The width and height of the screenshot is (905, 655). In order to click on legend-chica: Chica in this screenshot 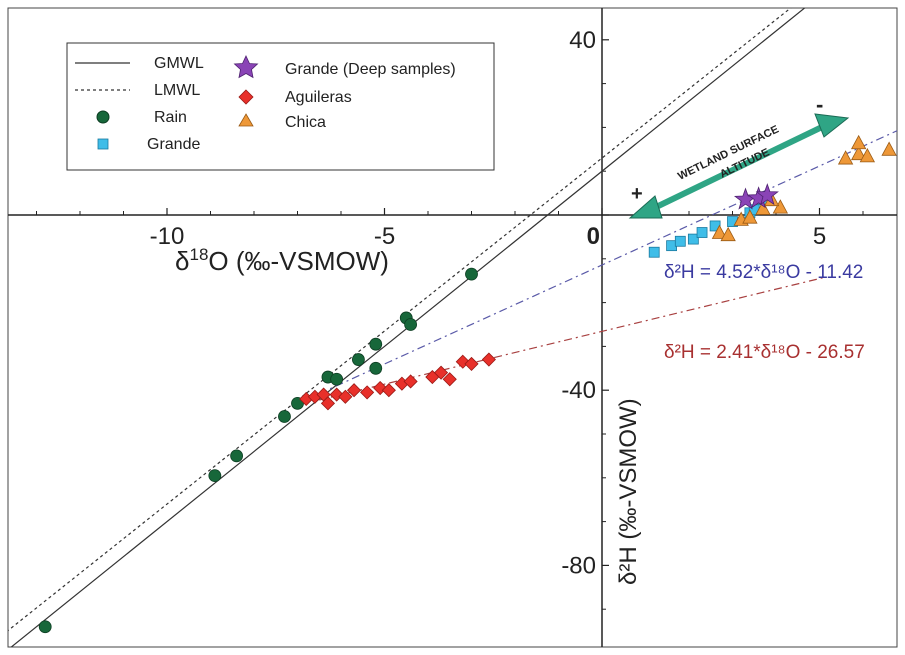, I will do `click(305, 122)`.